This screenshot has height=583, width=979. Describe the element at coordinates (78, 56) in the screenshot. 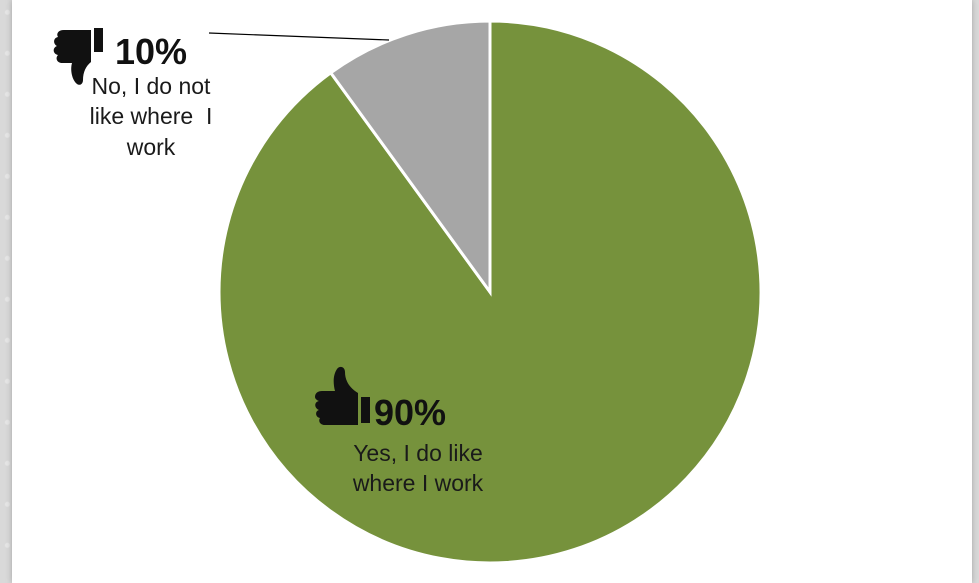

I see `thumbs-down-icon` at that location.